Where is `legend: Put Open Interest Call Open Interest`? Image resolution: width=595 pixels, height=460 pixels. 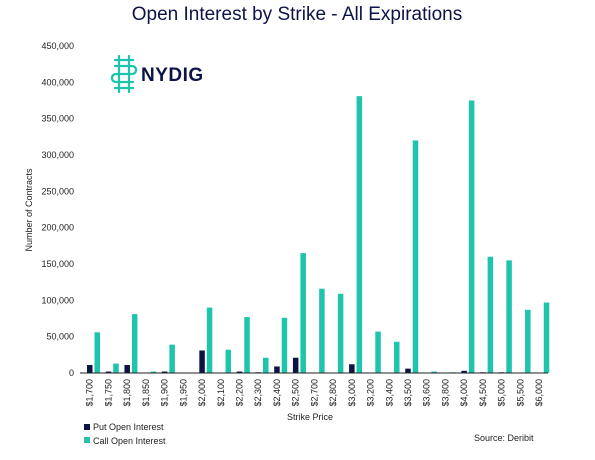
legend: Put Open Interest Call Open Interest is located at coordinates (125, 434).